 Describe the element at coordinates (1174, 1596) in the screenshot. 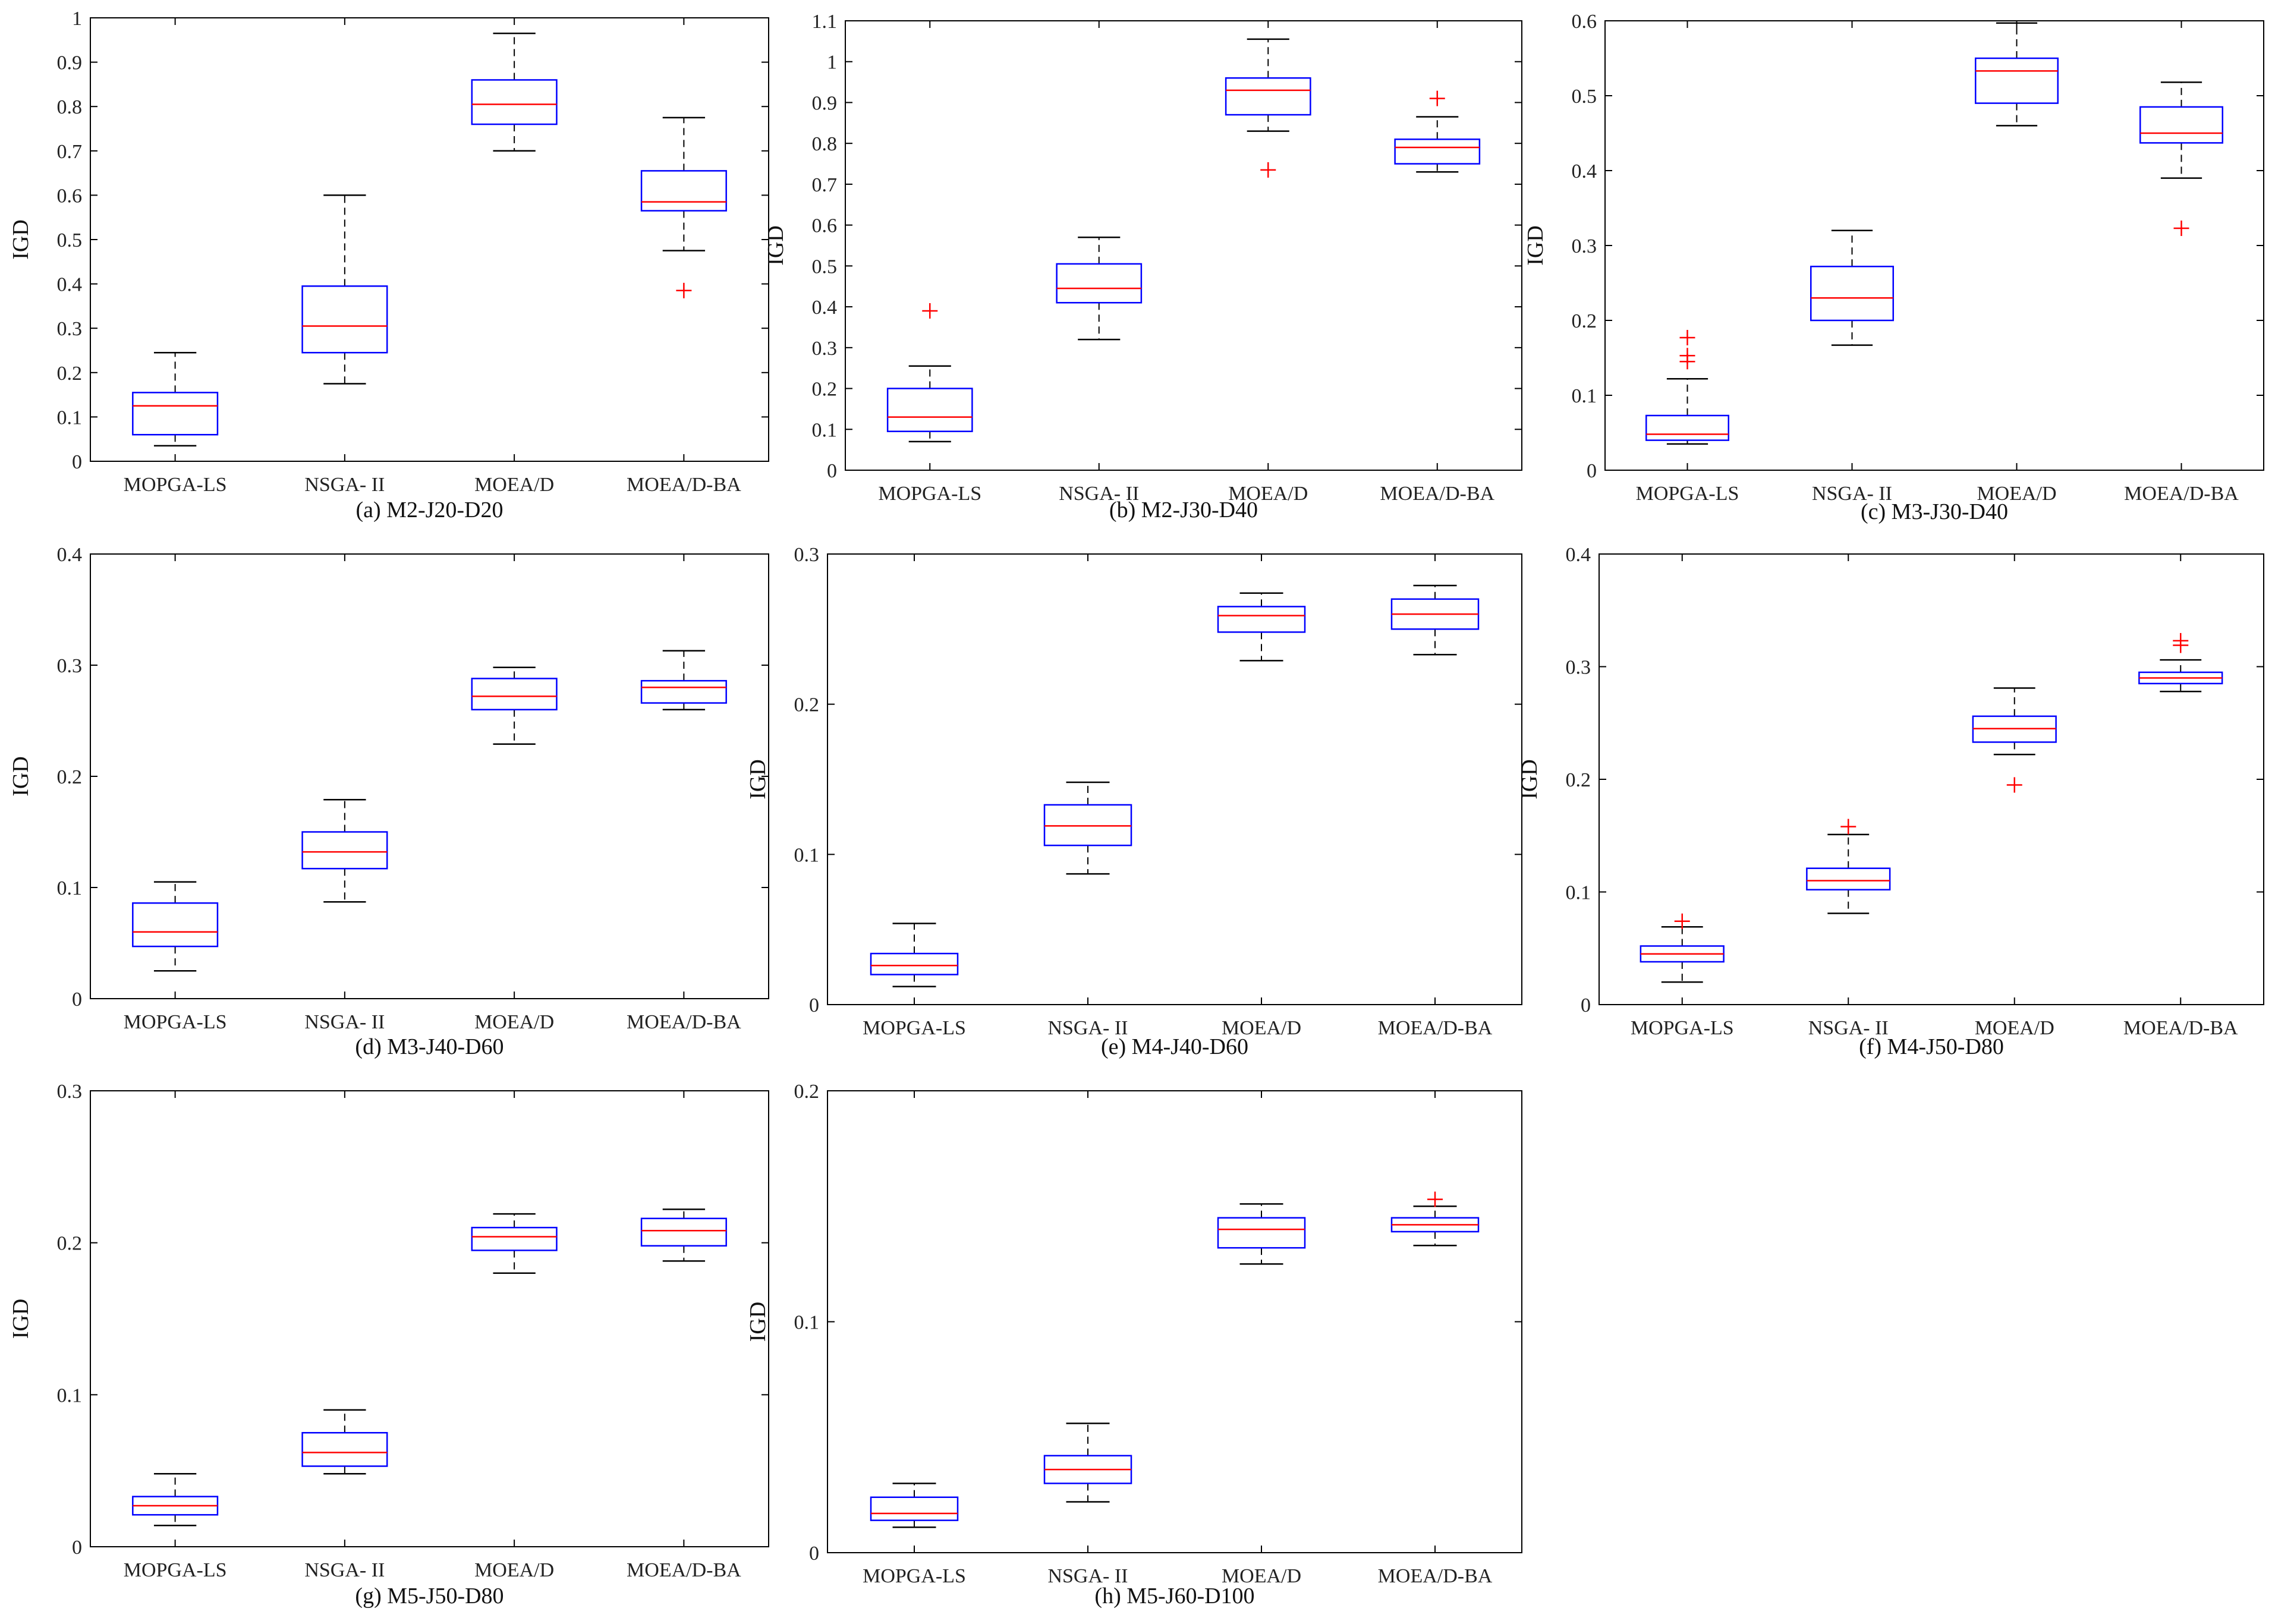

I see `chart-caption: (h) M5-J60-D100` at that location.